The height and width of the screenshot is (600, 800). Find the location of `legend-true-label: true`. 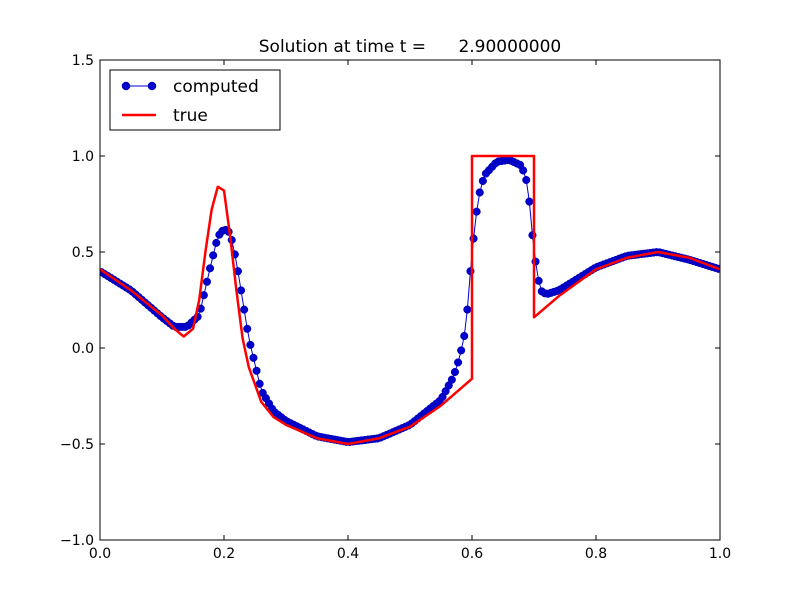

legend-true-label: true is located at coordinates (190, 116).